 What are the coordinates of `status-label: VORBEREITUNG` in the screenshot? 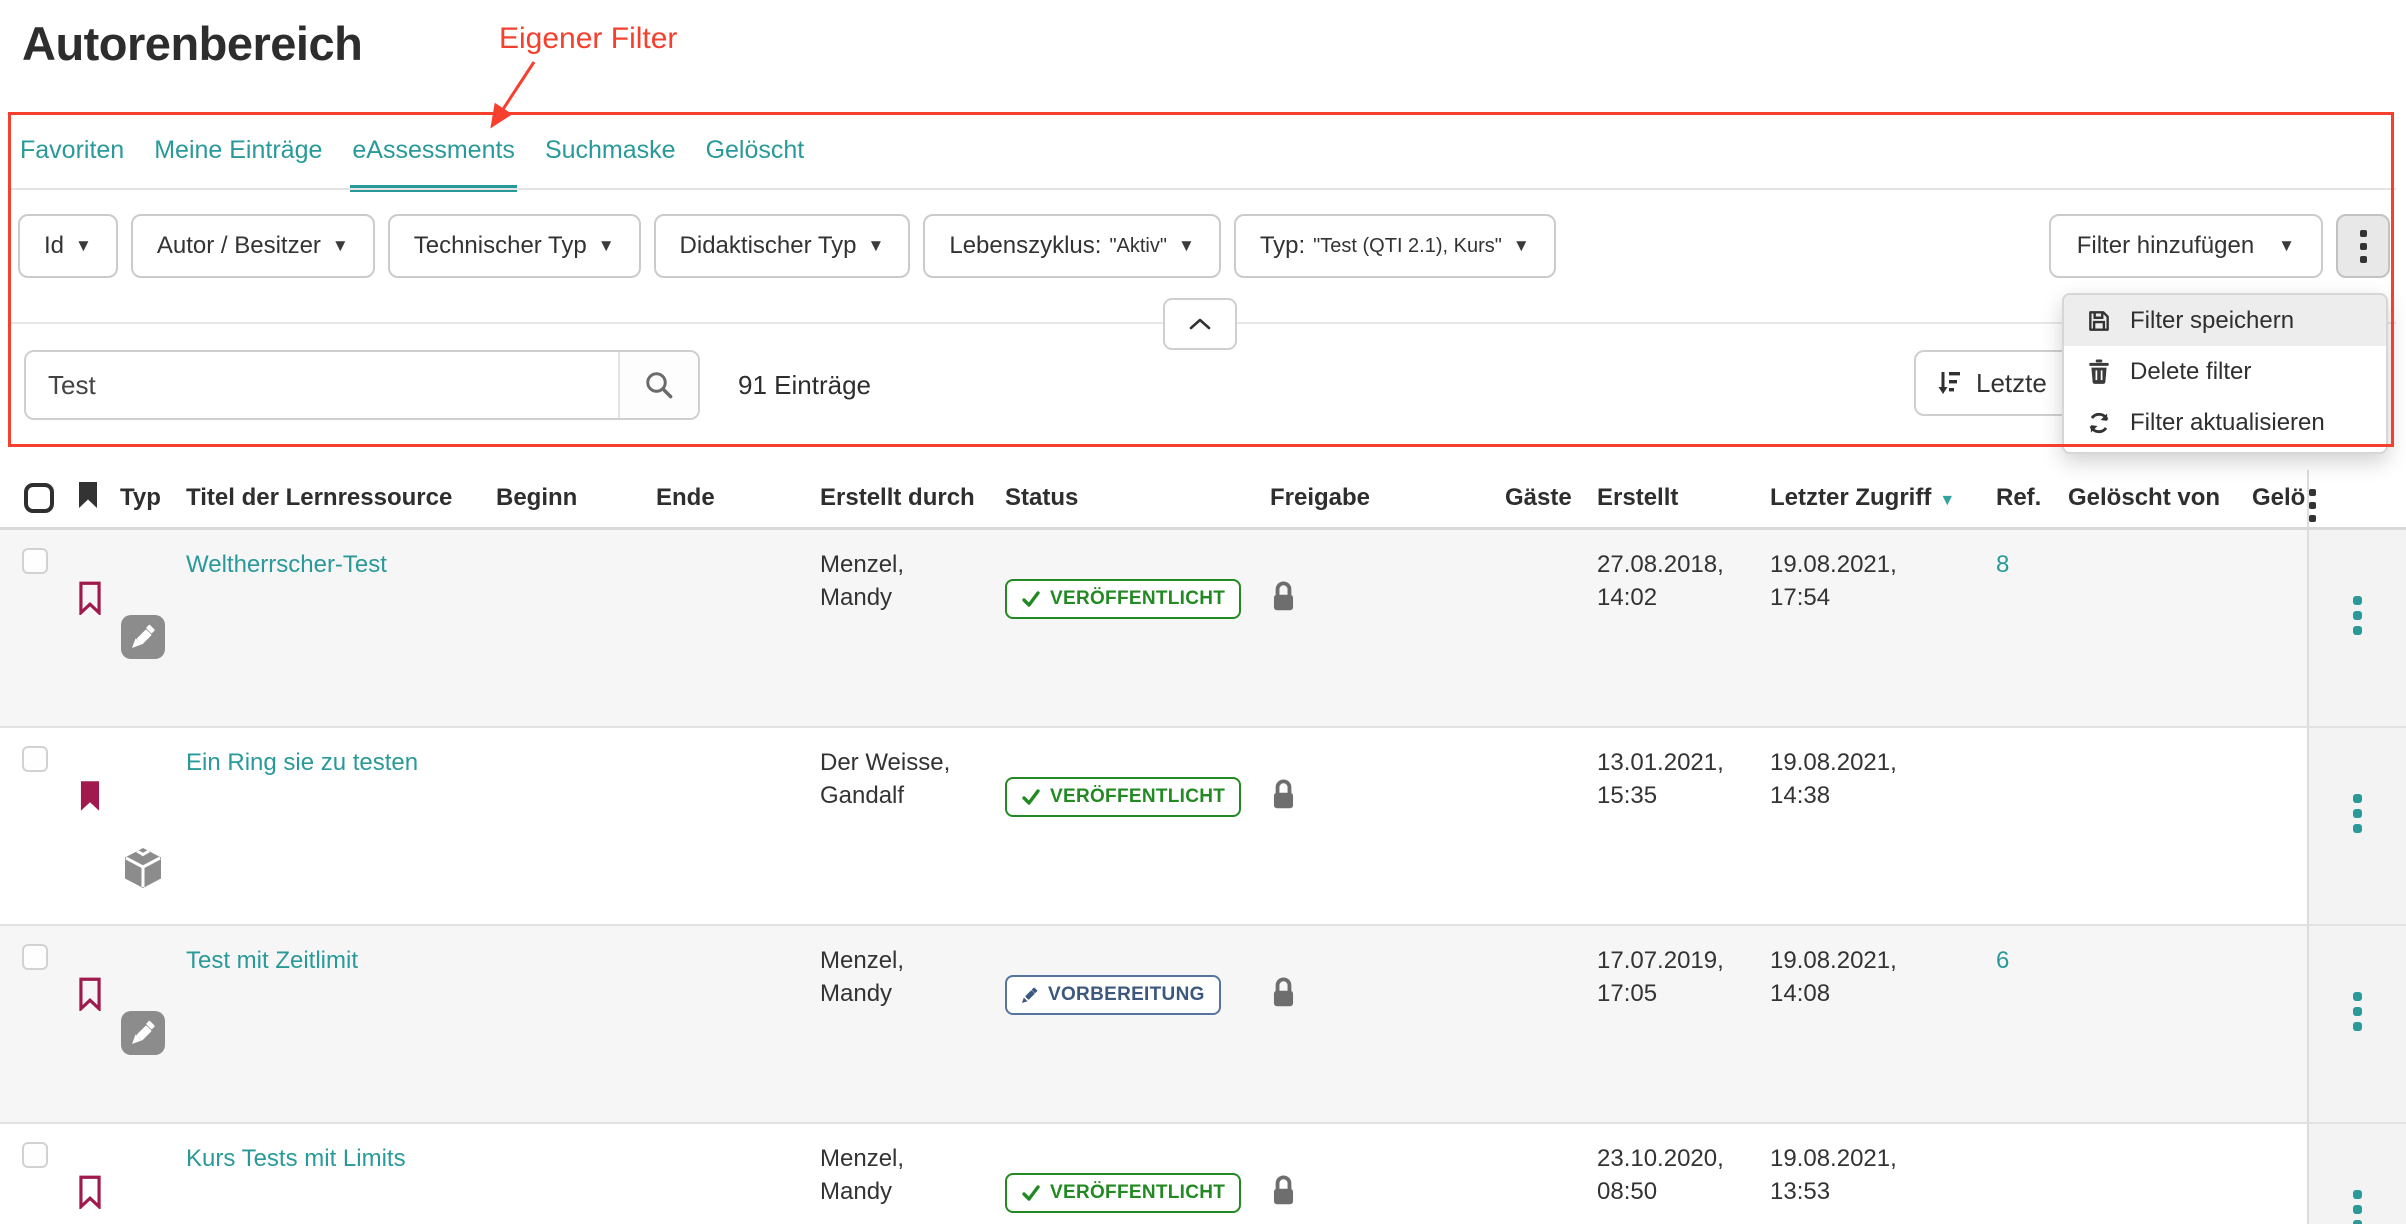 It's located at (1126, 994).